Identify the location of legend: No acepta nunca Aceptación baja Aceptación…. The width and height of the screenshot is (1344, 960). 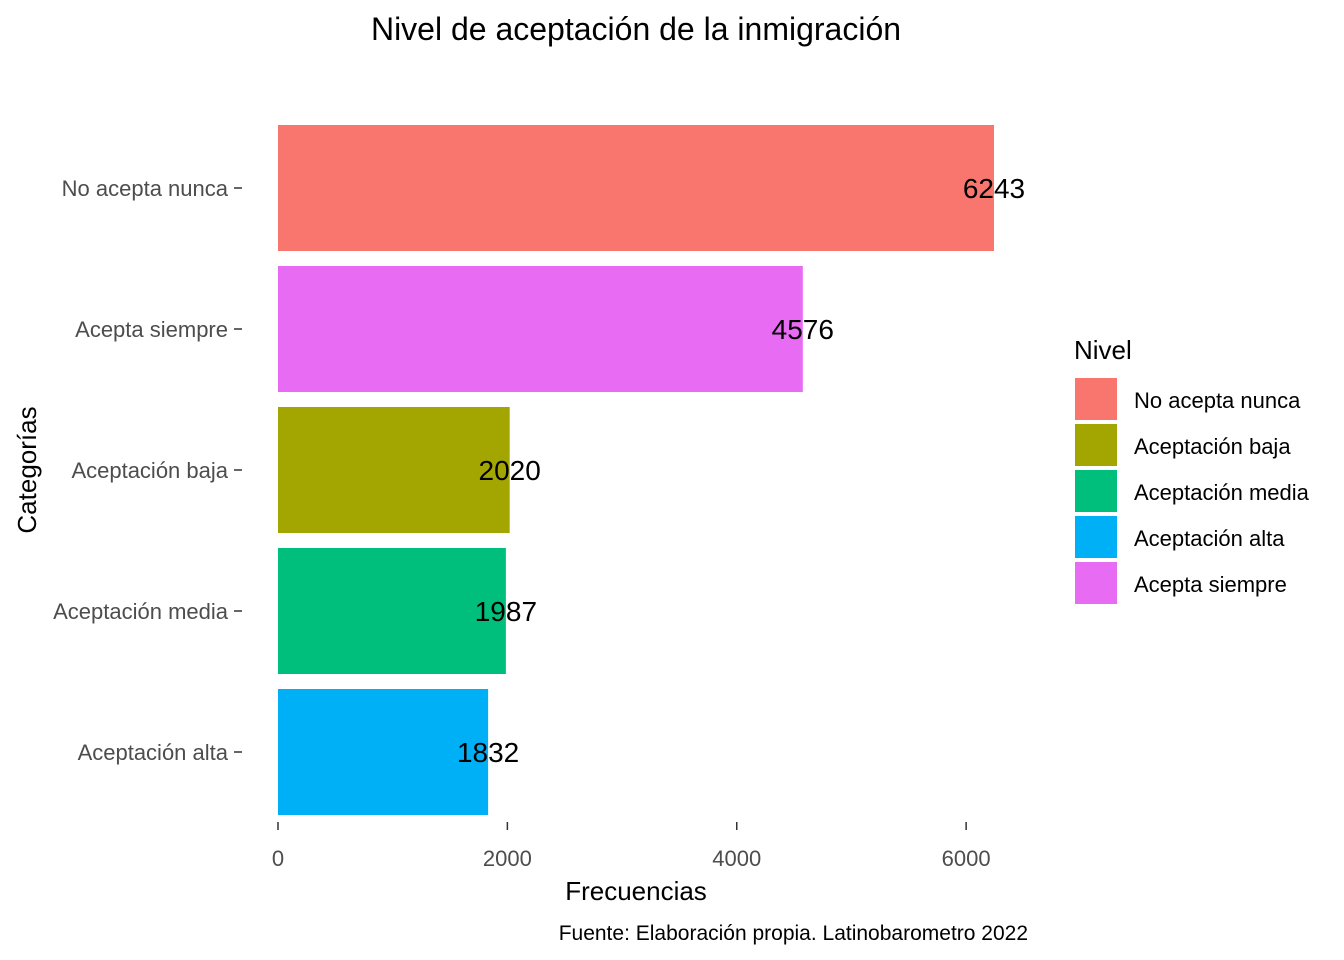
(1192, 491).